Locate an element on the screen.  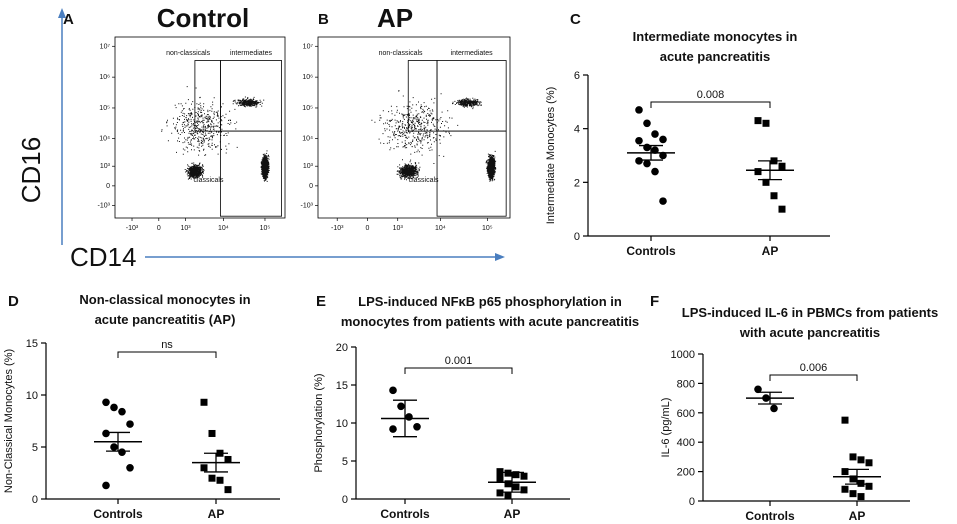
flow-x-label: CD14 is located at coordinates (103, 257).